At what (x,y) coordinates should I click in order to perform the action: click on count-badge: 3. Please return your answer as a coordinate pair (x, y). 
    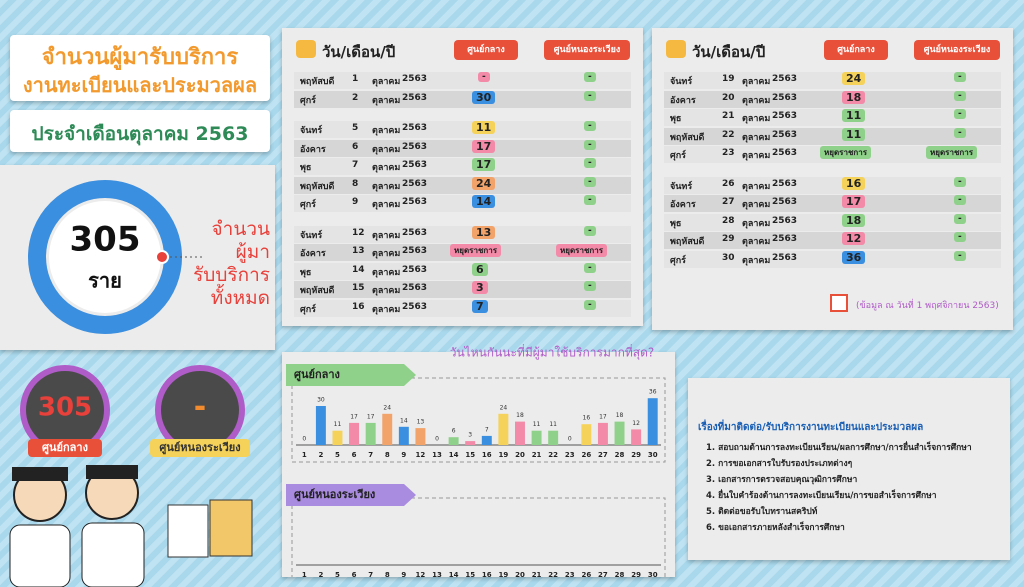
    Looking at the image, I should click on (480, 287).